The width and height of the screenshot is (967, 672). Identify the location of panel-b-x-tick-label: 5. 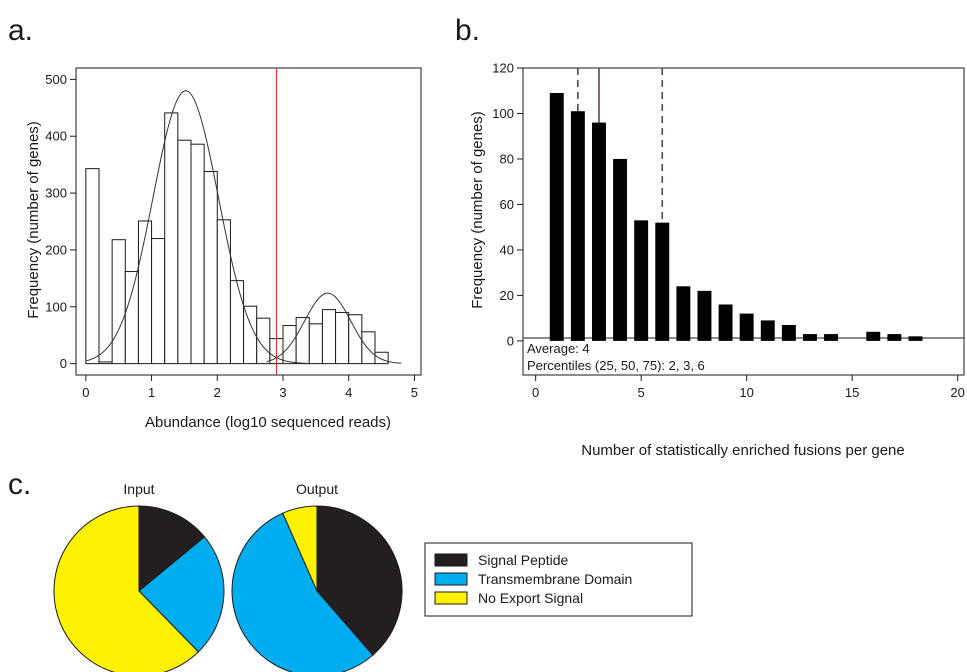
(641, 392).